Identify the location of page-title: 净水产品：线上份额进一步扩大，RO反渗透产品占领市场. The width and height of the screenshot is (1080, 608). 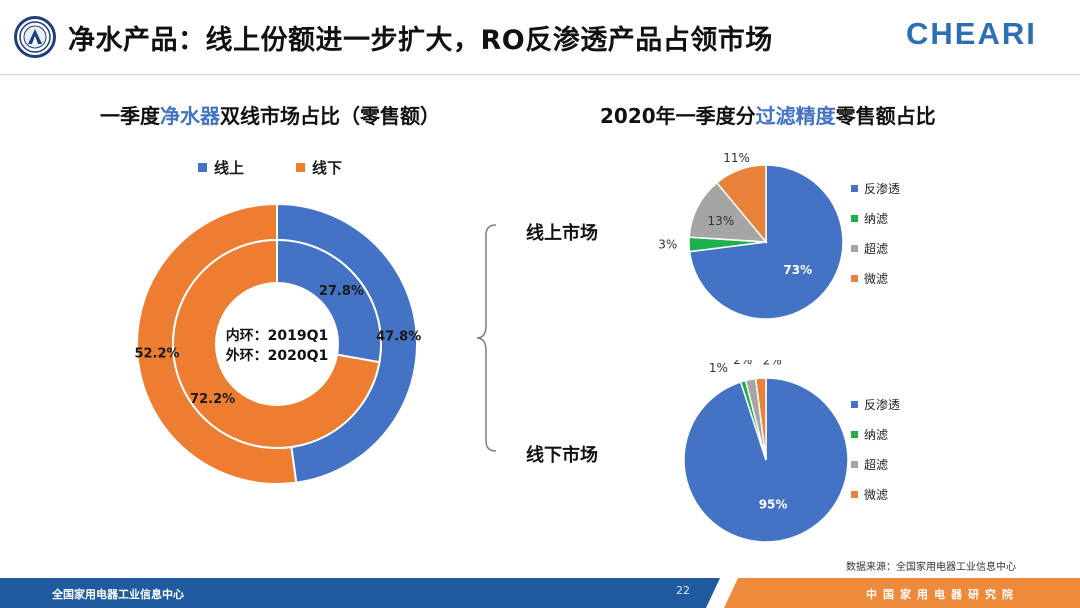
(420, 40).